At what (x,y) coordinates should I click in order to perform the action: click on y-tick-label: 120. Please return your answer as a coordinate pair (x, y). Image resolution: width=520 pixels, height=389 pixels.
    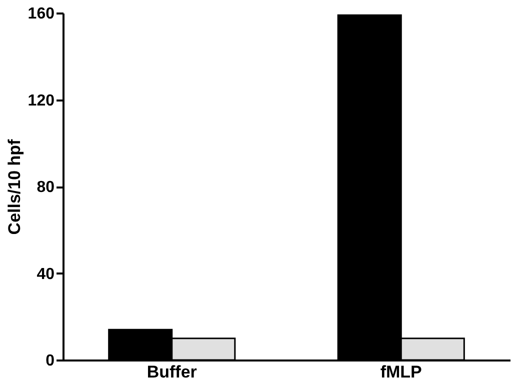
    Looking at the image, I should click on (41, 101).